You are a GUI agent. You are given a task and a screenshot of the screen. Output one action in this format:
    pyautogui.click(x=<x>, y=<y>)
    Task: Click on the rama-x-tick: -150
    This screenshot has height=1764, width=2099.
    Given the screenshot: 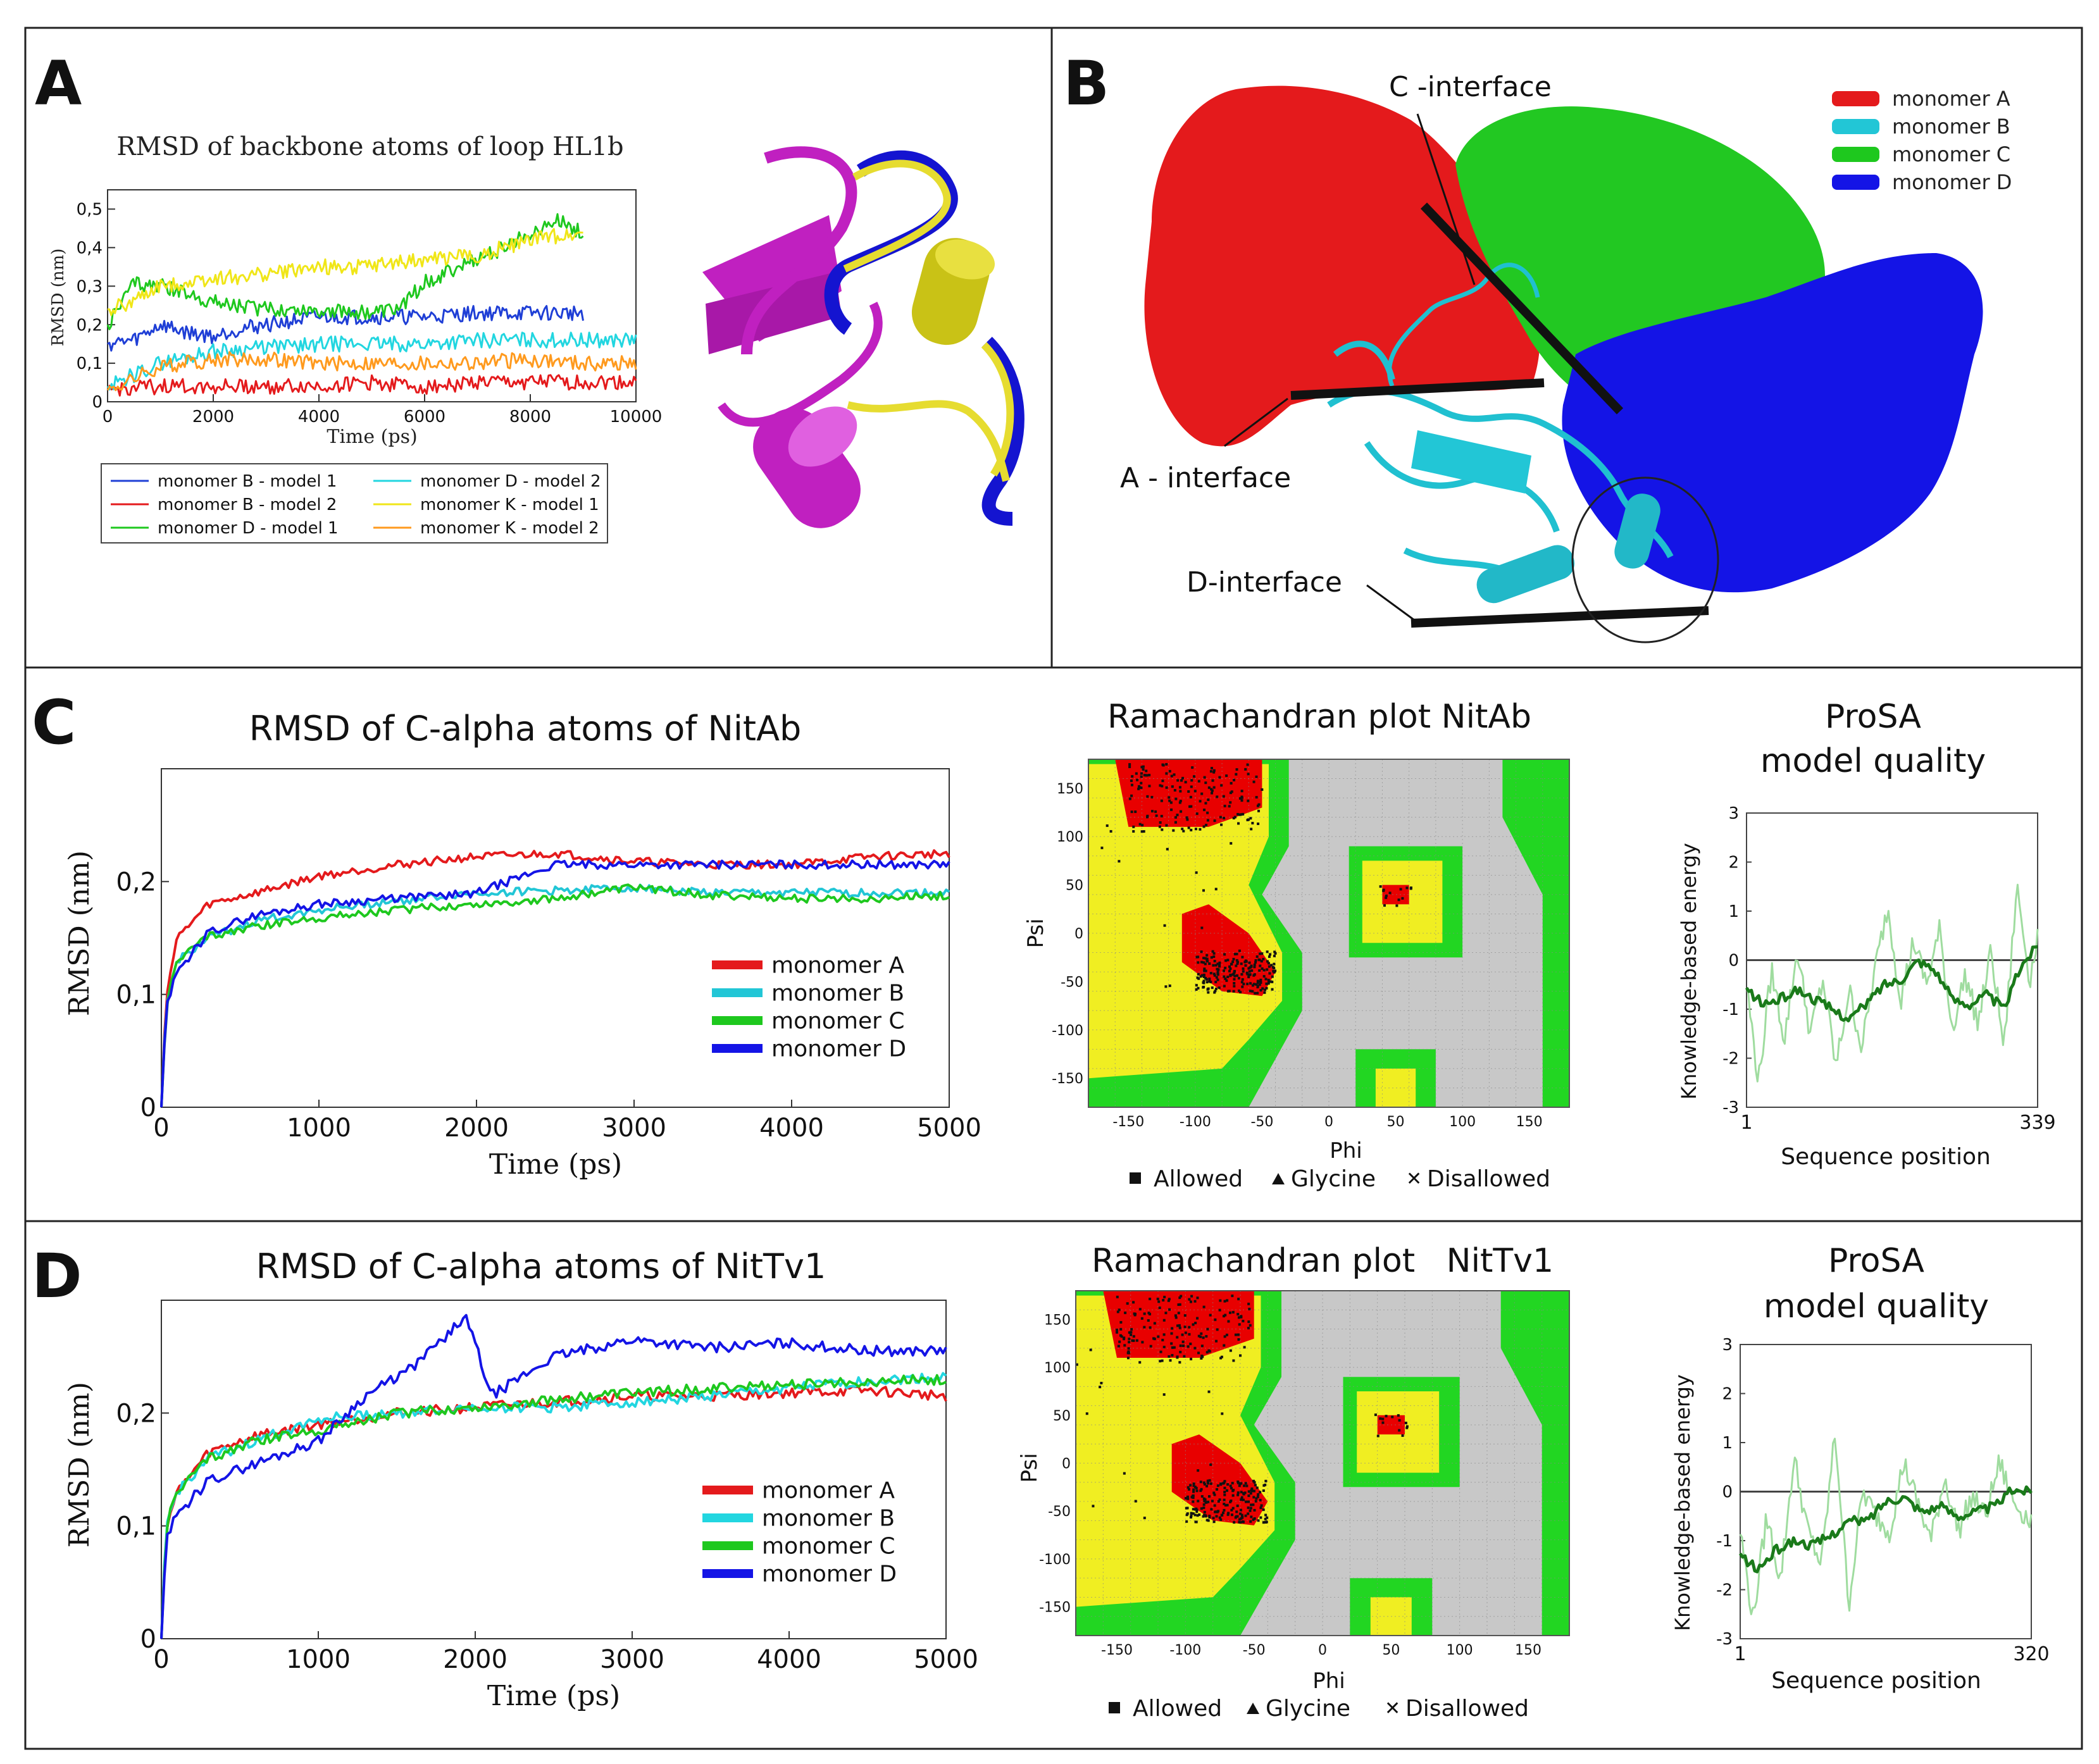 What is the action you would take?
    pyautogui.click(x=1128, y=1122)
    